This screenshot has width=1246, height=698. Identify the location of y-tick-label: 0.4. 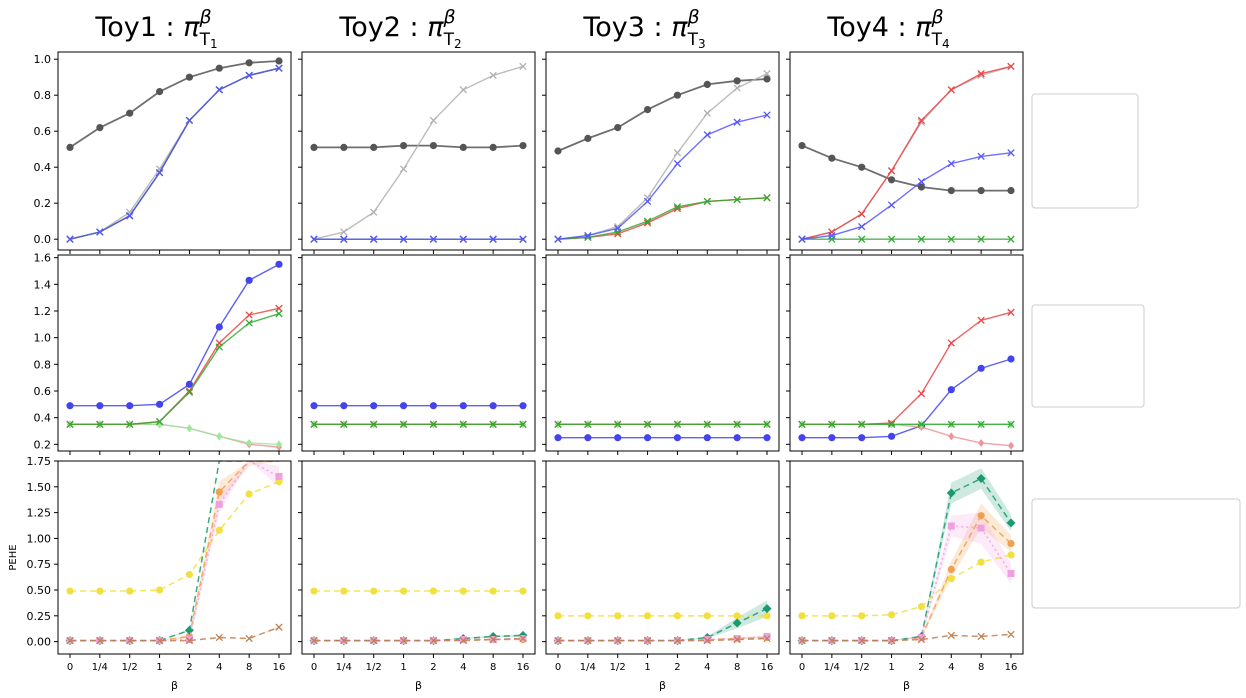
(43, 167).